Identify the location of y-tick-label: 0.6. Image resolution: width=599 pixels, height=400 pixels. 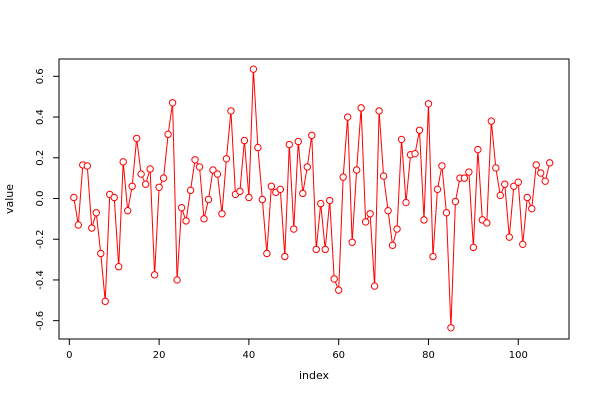
(40, 76).